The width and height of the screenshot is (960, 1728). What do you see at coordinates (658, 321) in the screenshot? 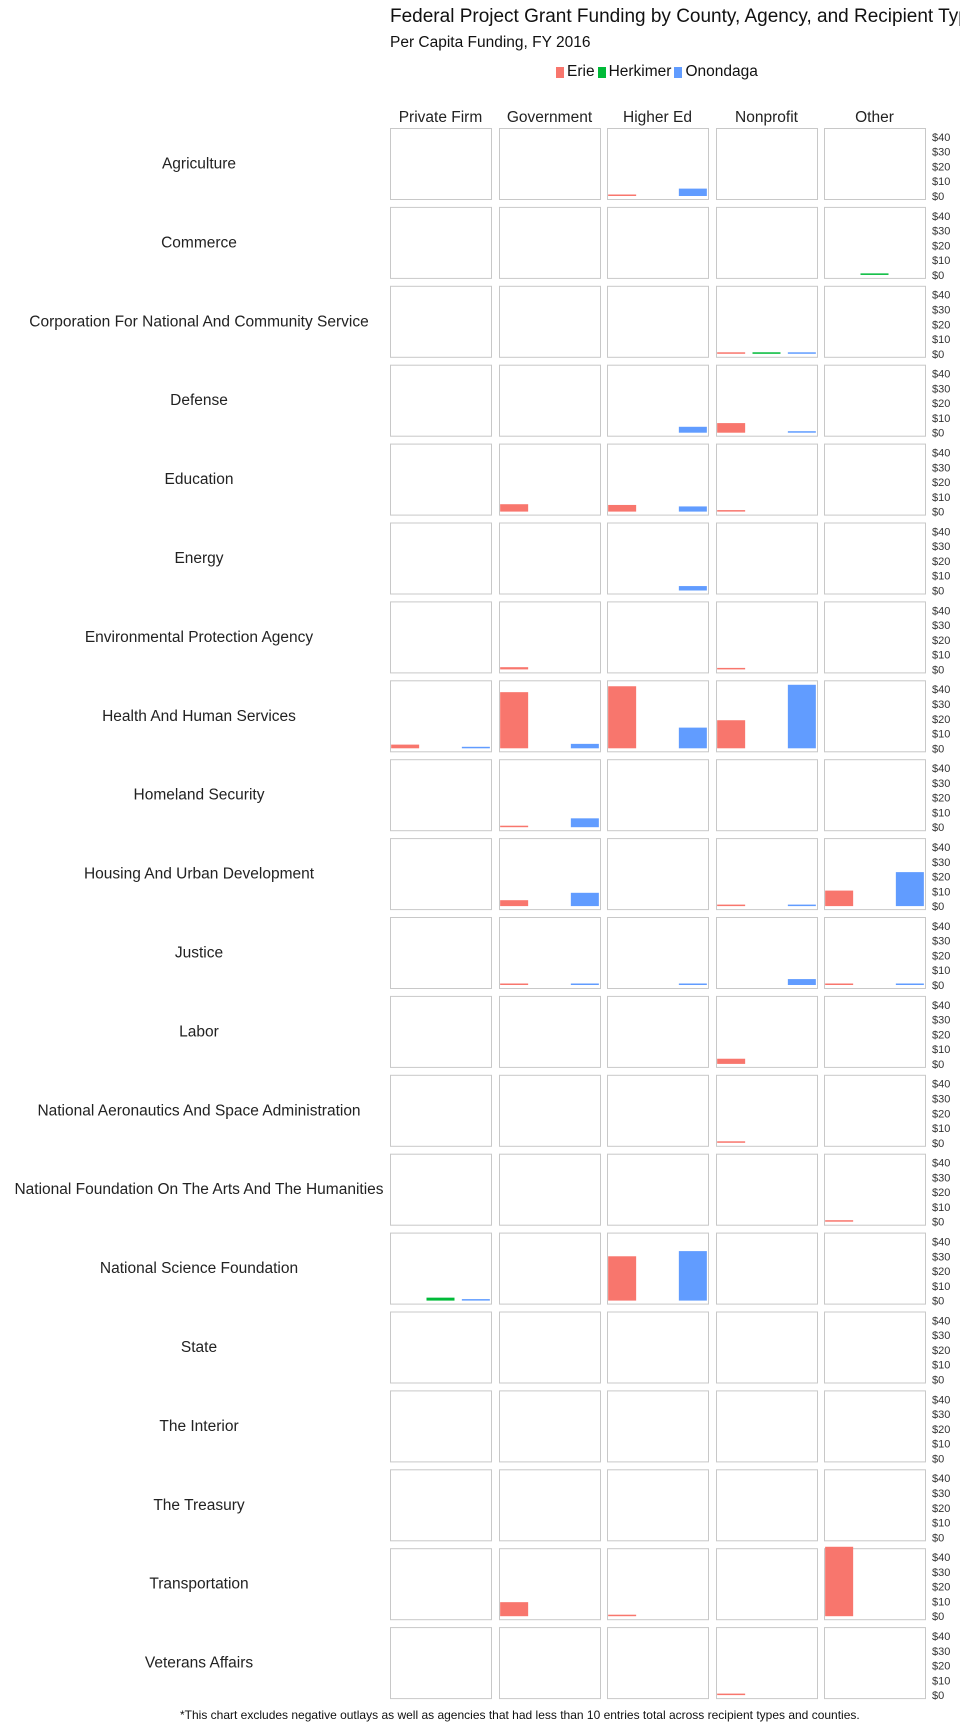
I see `panel-corporation-for-national-and-community-service-higher-ed` at bounding box center [658, 321].